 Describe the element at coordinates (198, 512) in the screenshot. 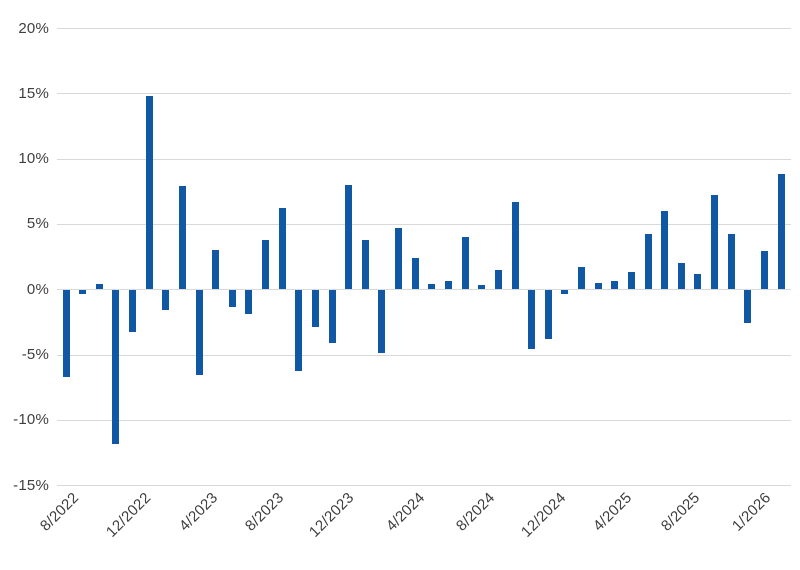

I see `x-axis-label: 4/2023` at that location.